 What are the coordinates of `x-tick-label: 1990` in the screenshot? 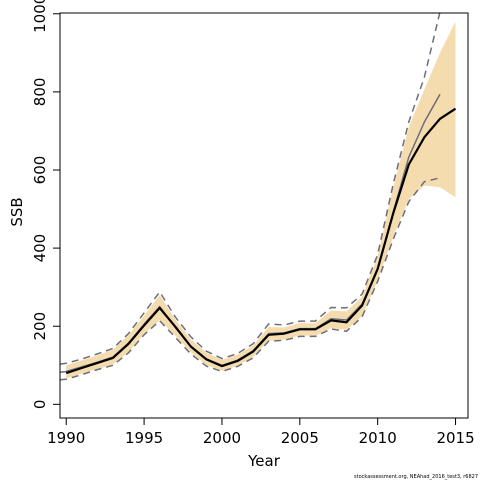 It's located at (66, 438).